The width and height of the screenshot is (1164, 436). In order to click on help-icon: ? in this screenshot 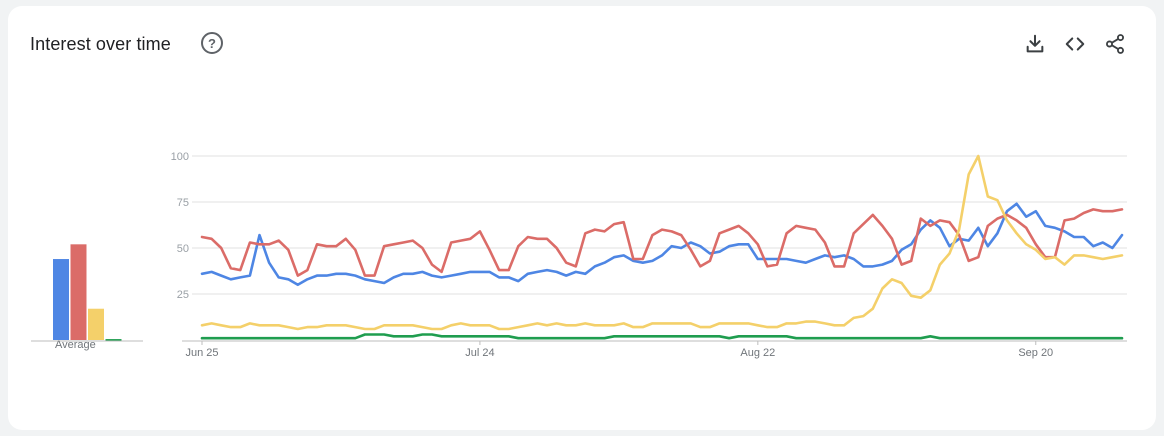, I will do `click(212, 43)`.